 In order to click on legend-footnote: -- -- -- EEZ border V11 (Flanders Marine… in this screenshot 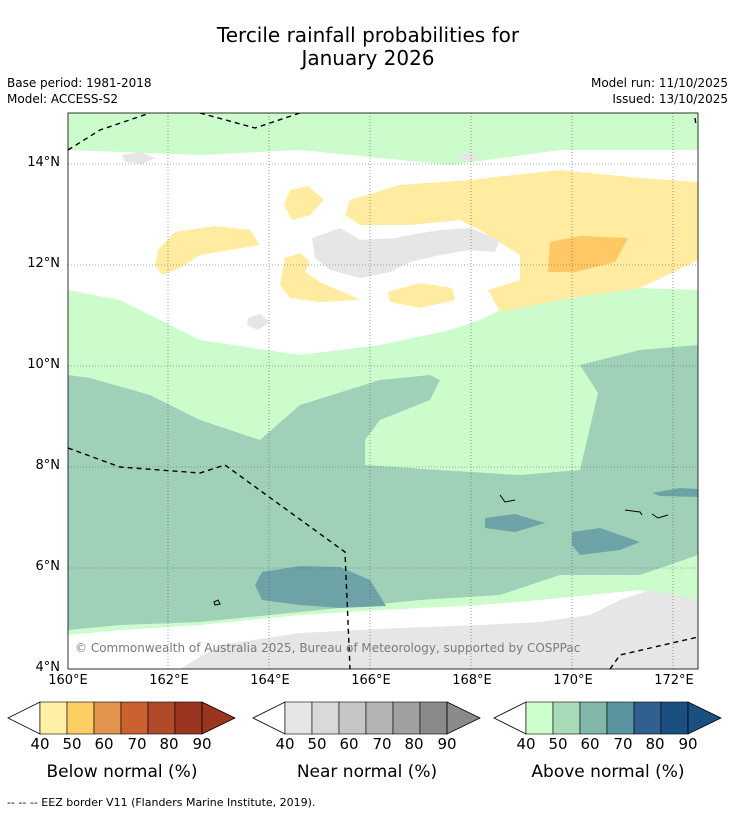, I will do `click(161, 802)`.